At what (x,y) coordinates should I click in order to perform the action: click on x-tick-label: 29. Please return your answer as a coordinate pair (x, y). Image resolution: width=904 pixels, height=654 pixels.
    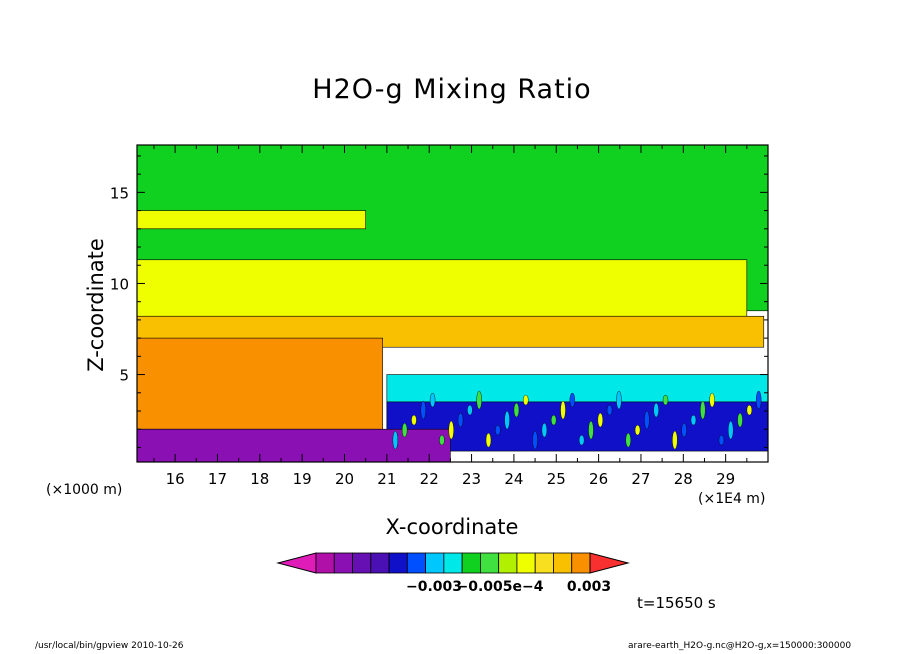
    Looking at the image, I should click on (725, 479).